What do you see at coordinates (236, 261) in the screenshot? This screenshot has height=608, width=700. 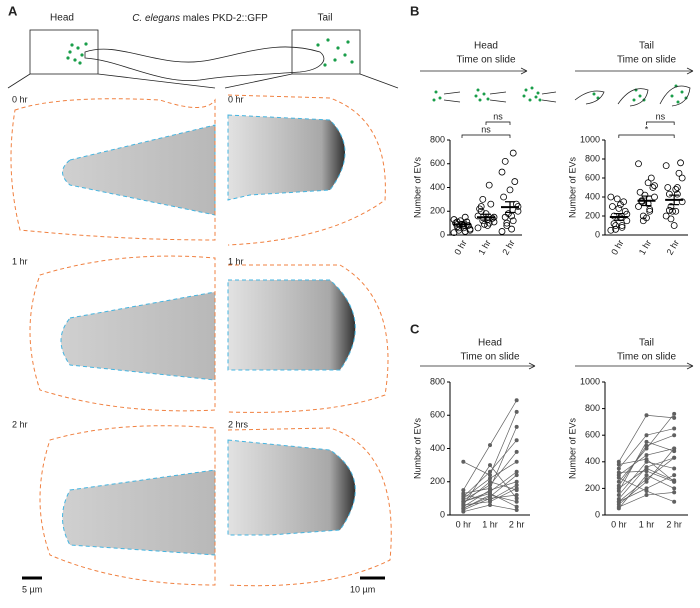 I see `time-label: 1 hr` at bounding box center [236, 261].